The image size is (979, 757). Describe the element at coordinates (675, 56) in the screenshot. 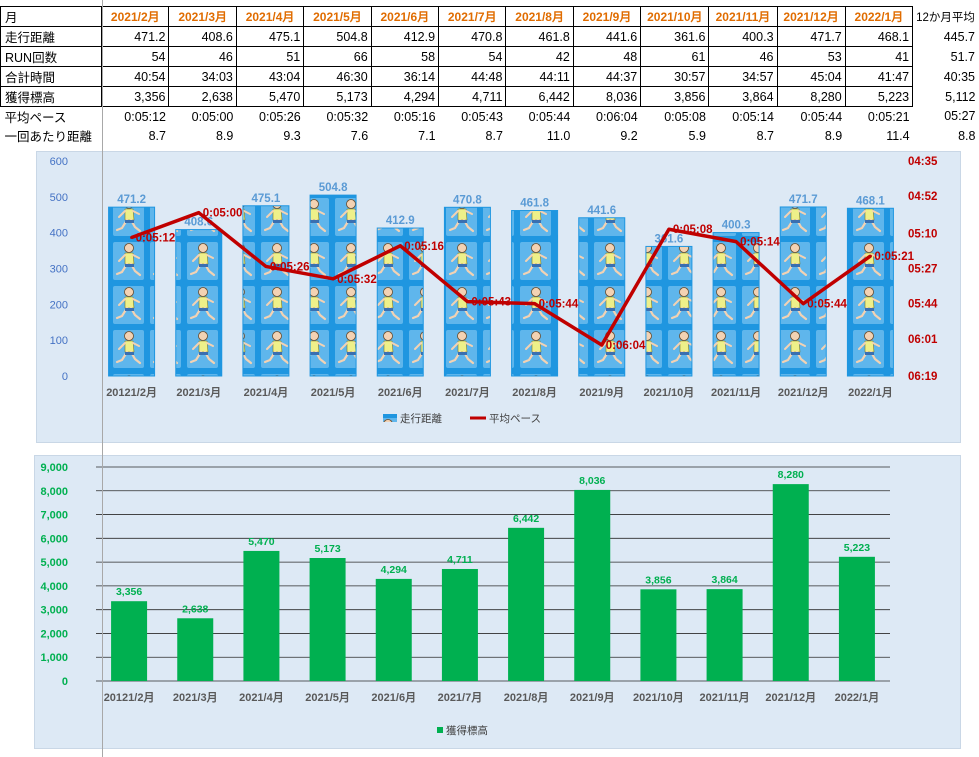

I see `table-cell: 61` at that location.